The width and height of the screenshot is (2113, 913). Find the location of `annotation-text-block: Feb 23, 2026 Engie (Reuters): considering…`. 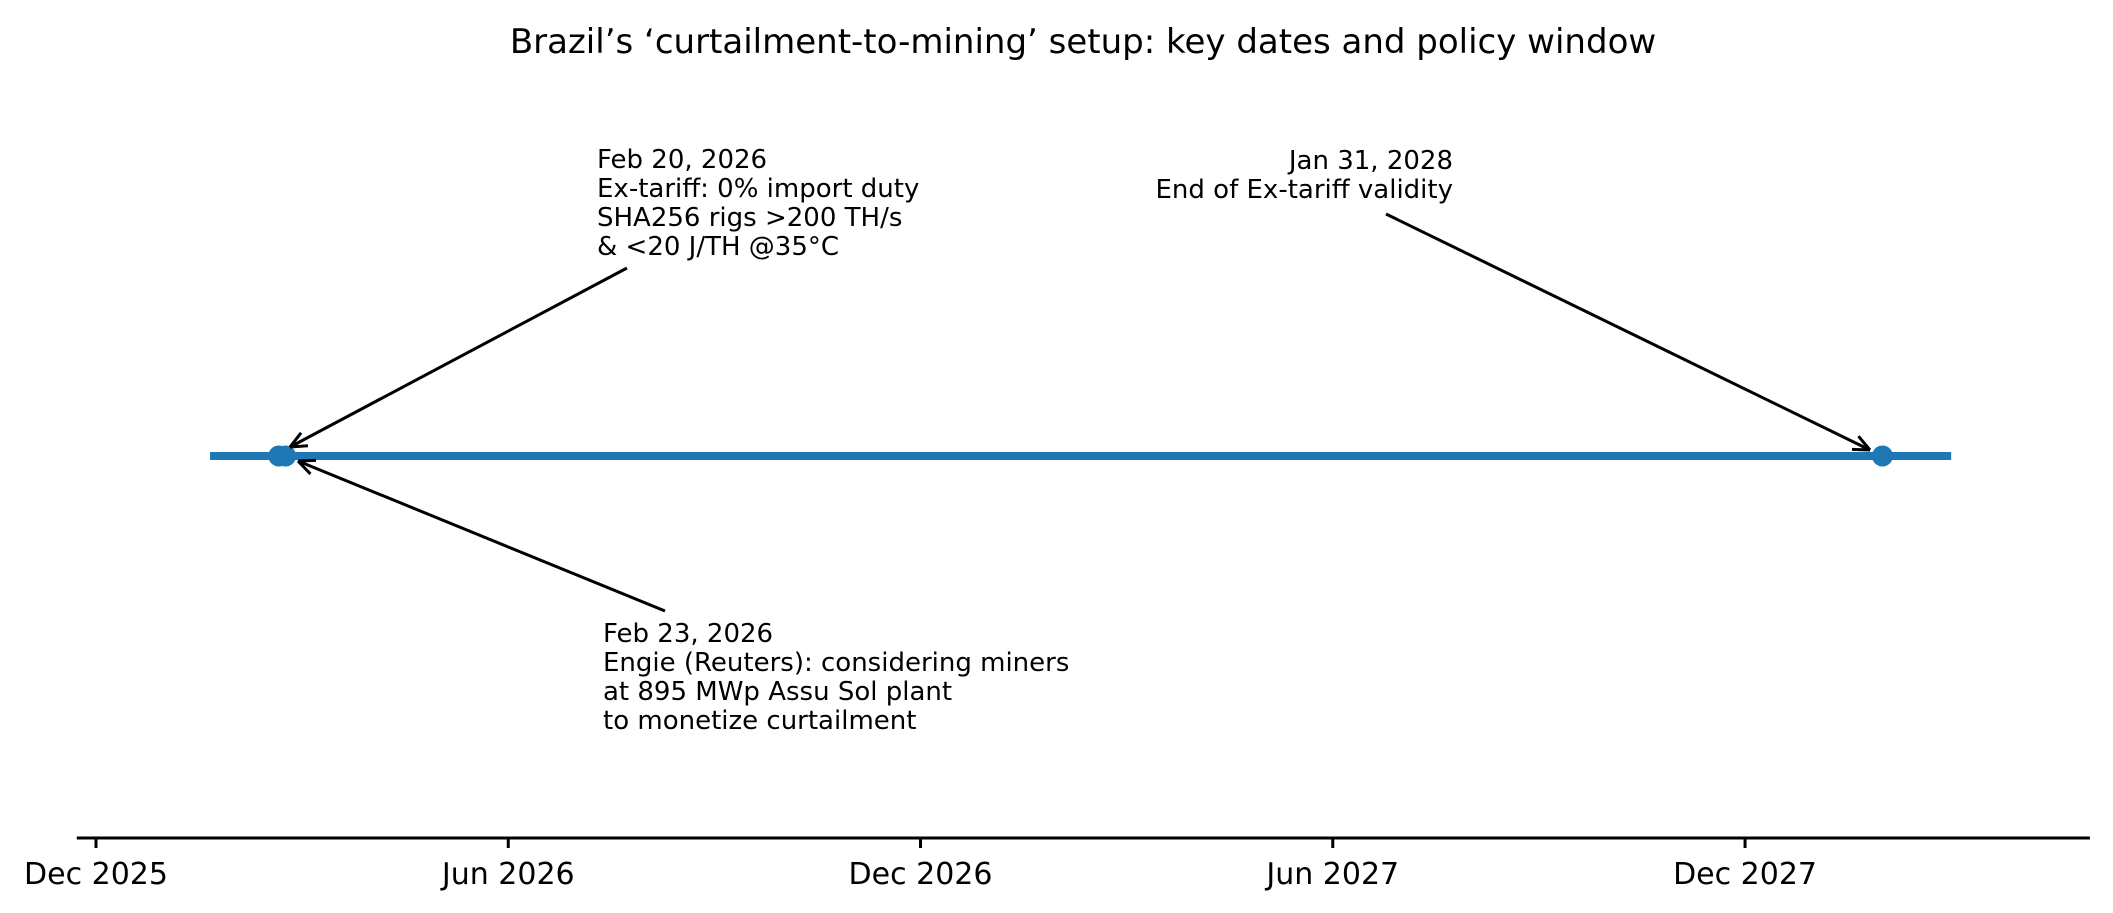

annotation-text-block: Feb 23, 2026 Engie (Reuters): considering… is located at coordinates (836, 678).